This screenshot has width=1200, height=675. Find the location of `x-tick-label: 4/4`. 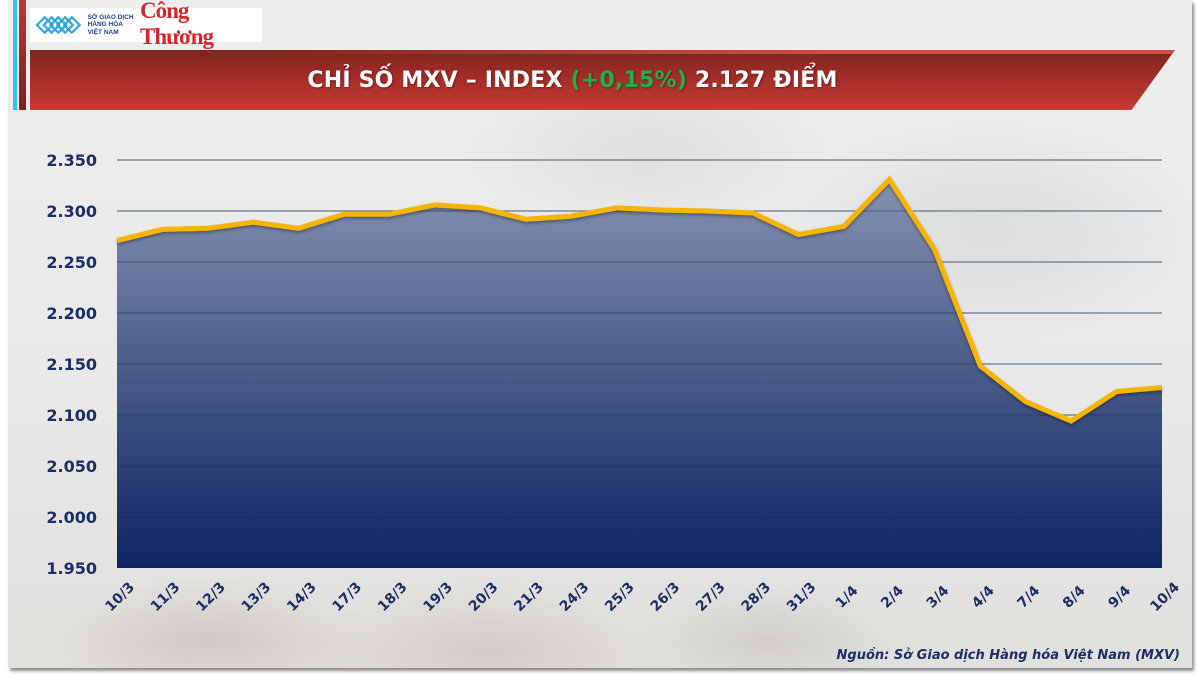

x-tick-label: 4/4 is located at coordinates (983, 597).